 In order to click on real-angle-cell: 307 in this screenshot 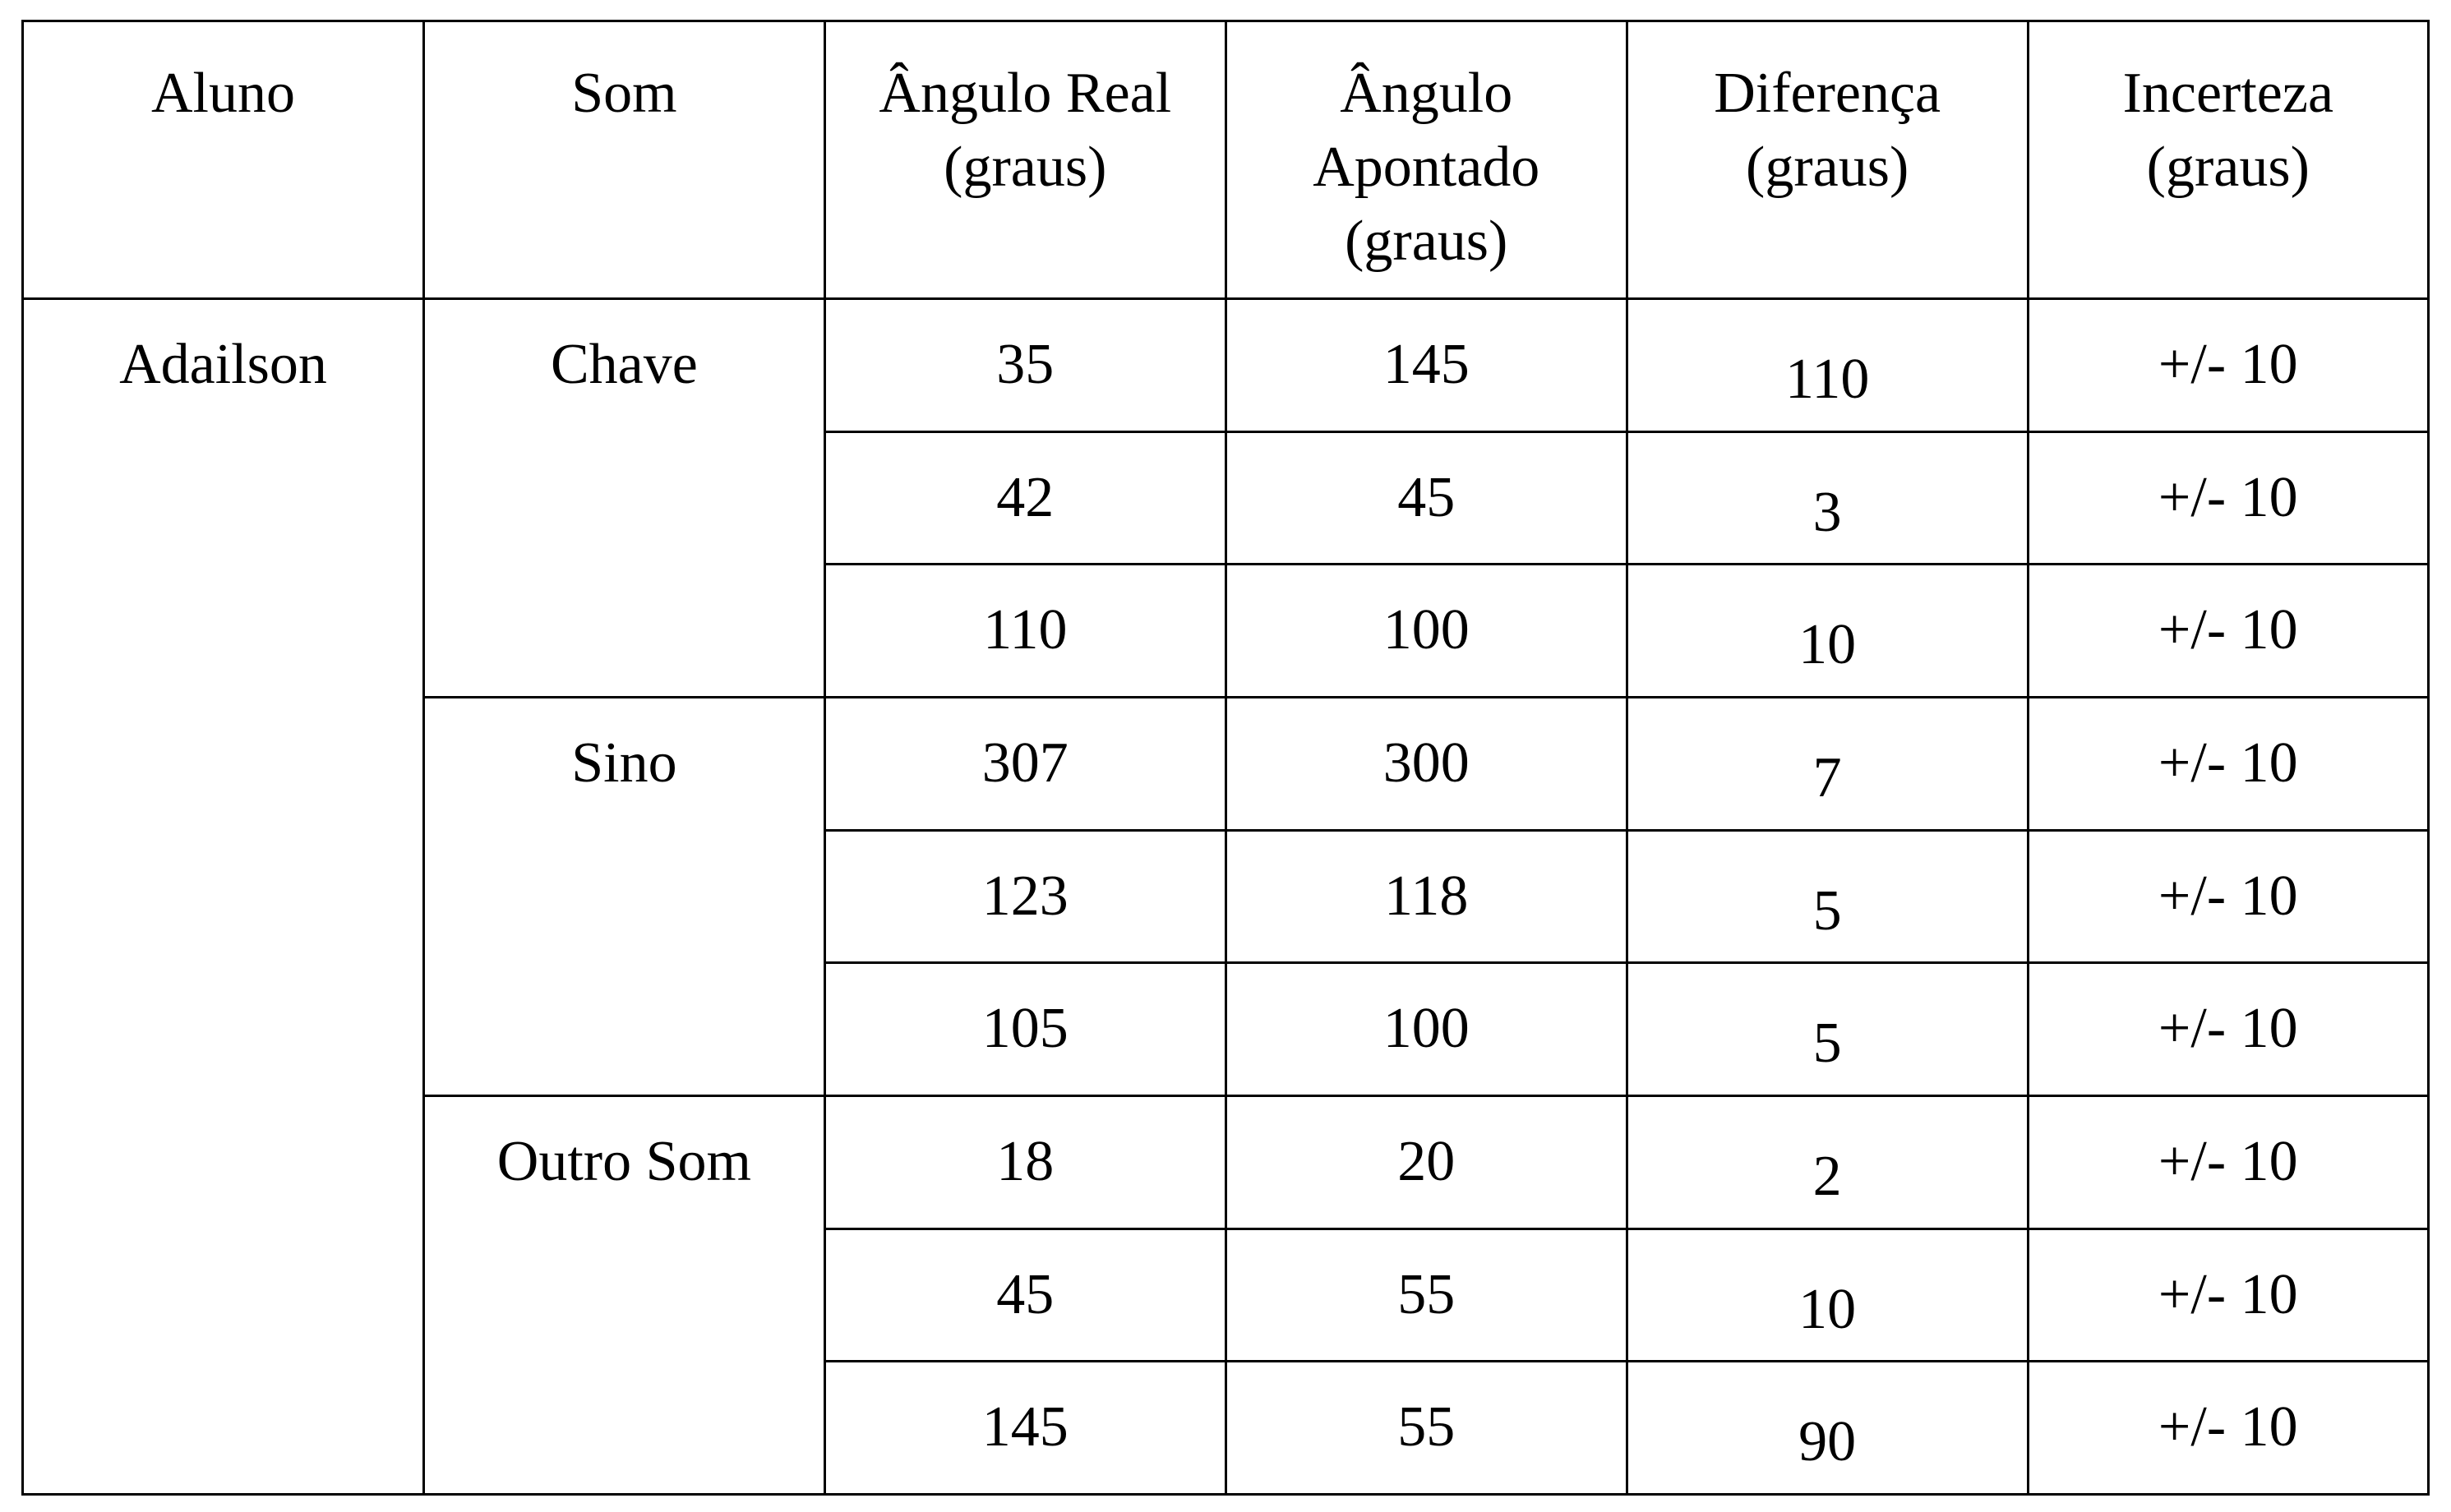, I will do `click(1025, 764)`.